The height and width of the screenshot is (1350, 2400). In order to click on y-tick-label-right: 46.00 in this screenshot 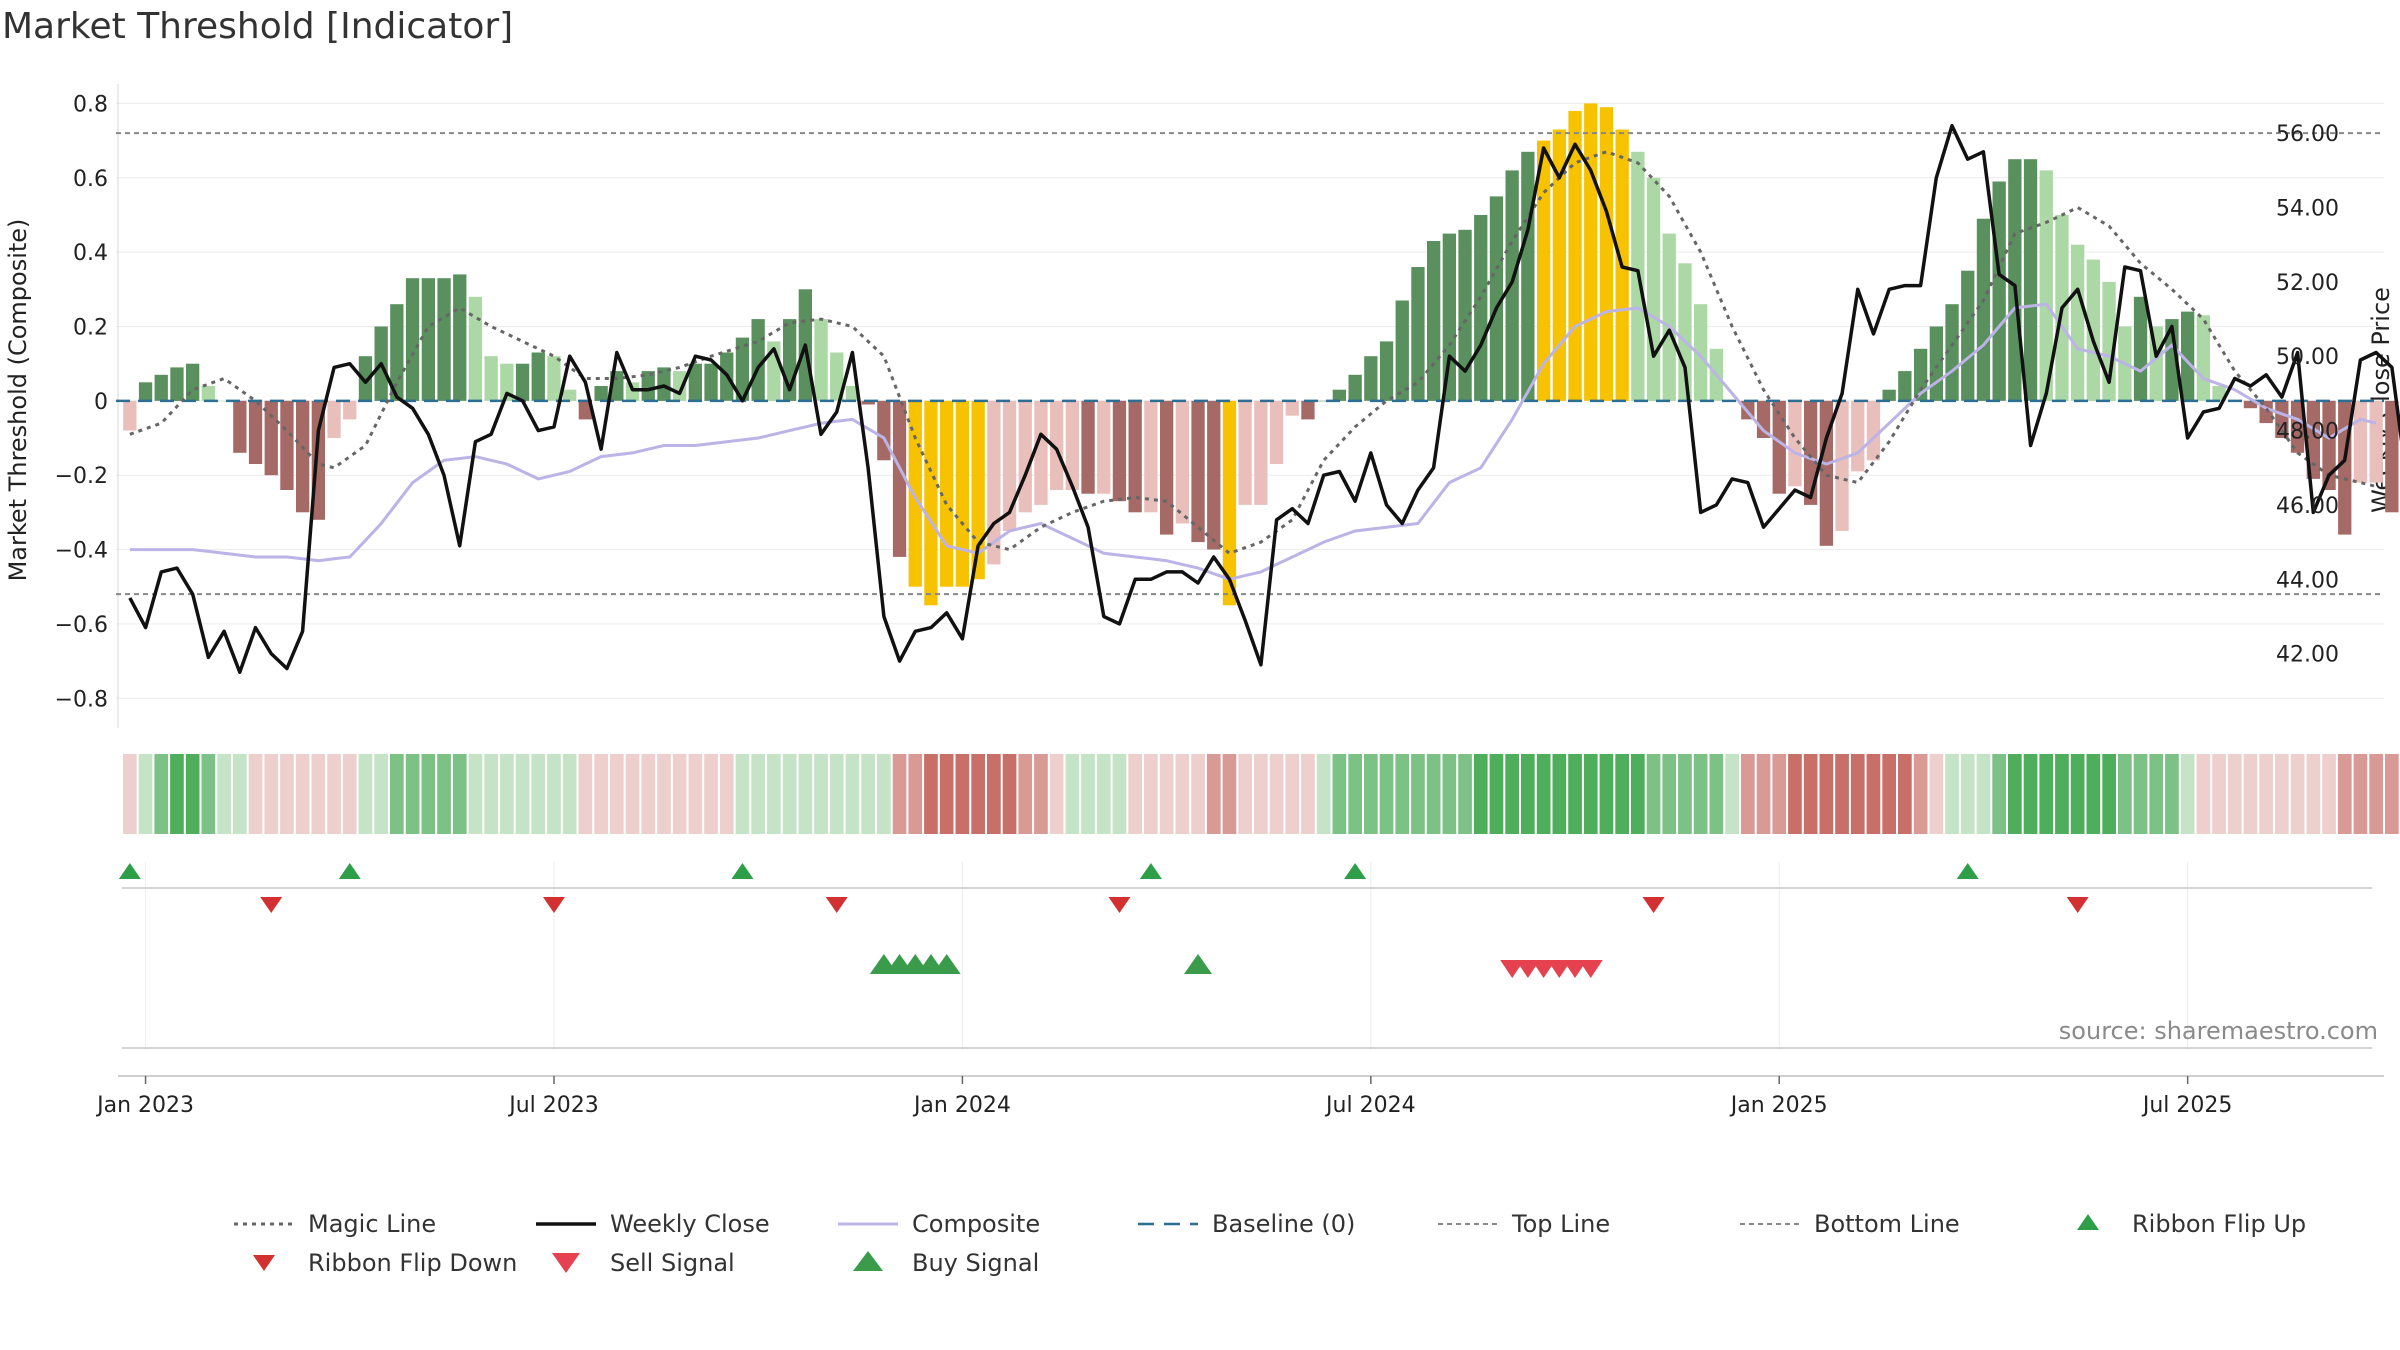, I will do `click(2307, 506)`.